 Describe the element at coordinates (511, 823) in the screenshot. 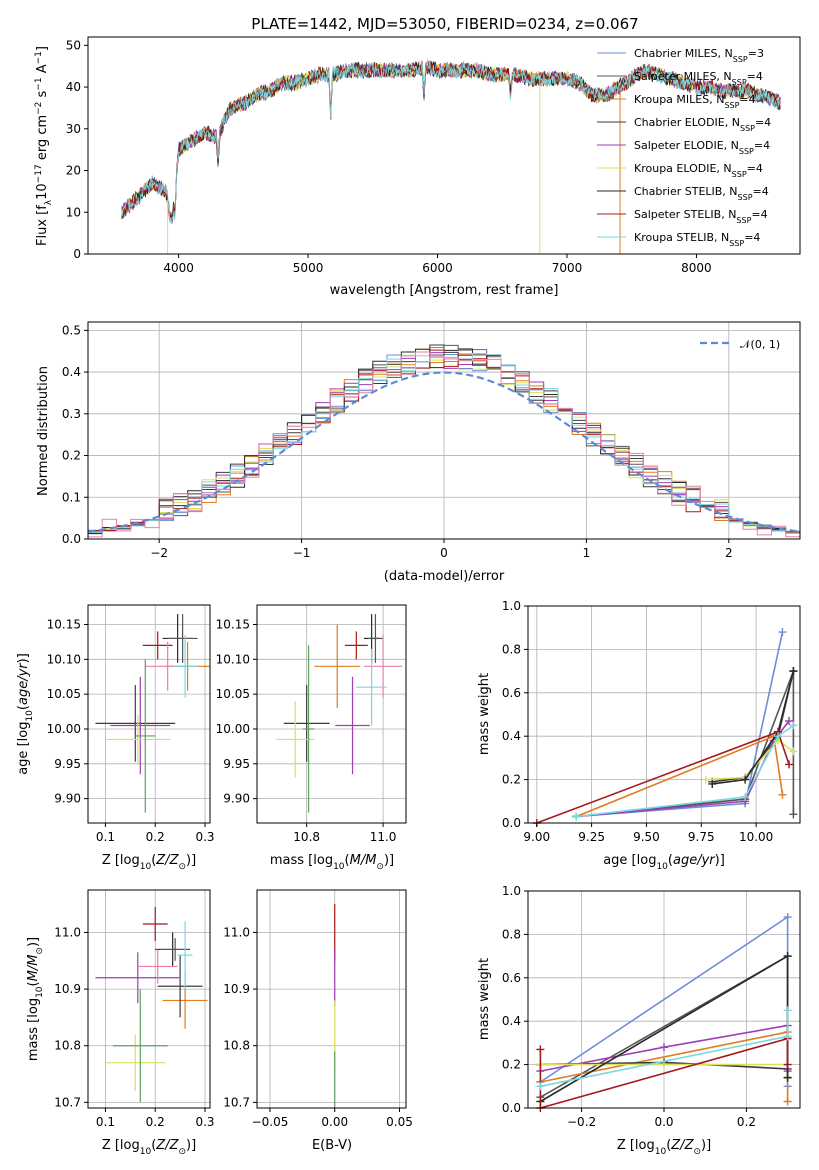

I see `y-tick-label: 0.0` at that location.